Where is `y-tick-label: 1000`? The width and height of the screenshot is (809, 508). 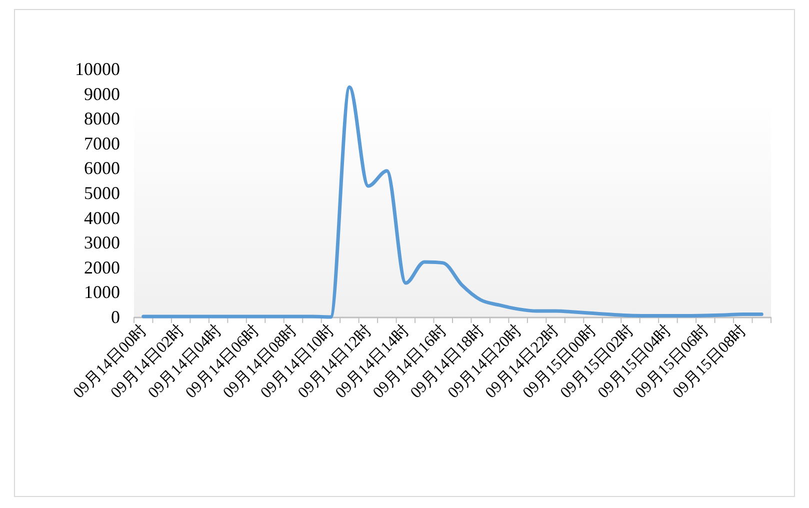 y-tick-label: 1000 is located at coordinates (102, 292).